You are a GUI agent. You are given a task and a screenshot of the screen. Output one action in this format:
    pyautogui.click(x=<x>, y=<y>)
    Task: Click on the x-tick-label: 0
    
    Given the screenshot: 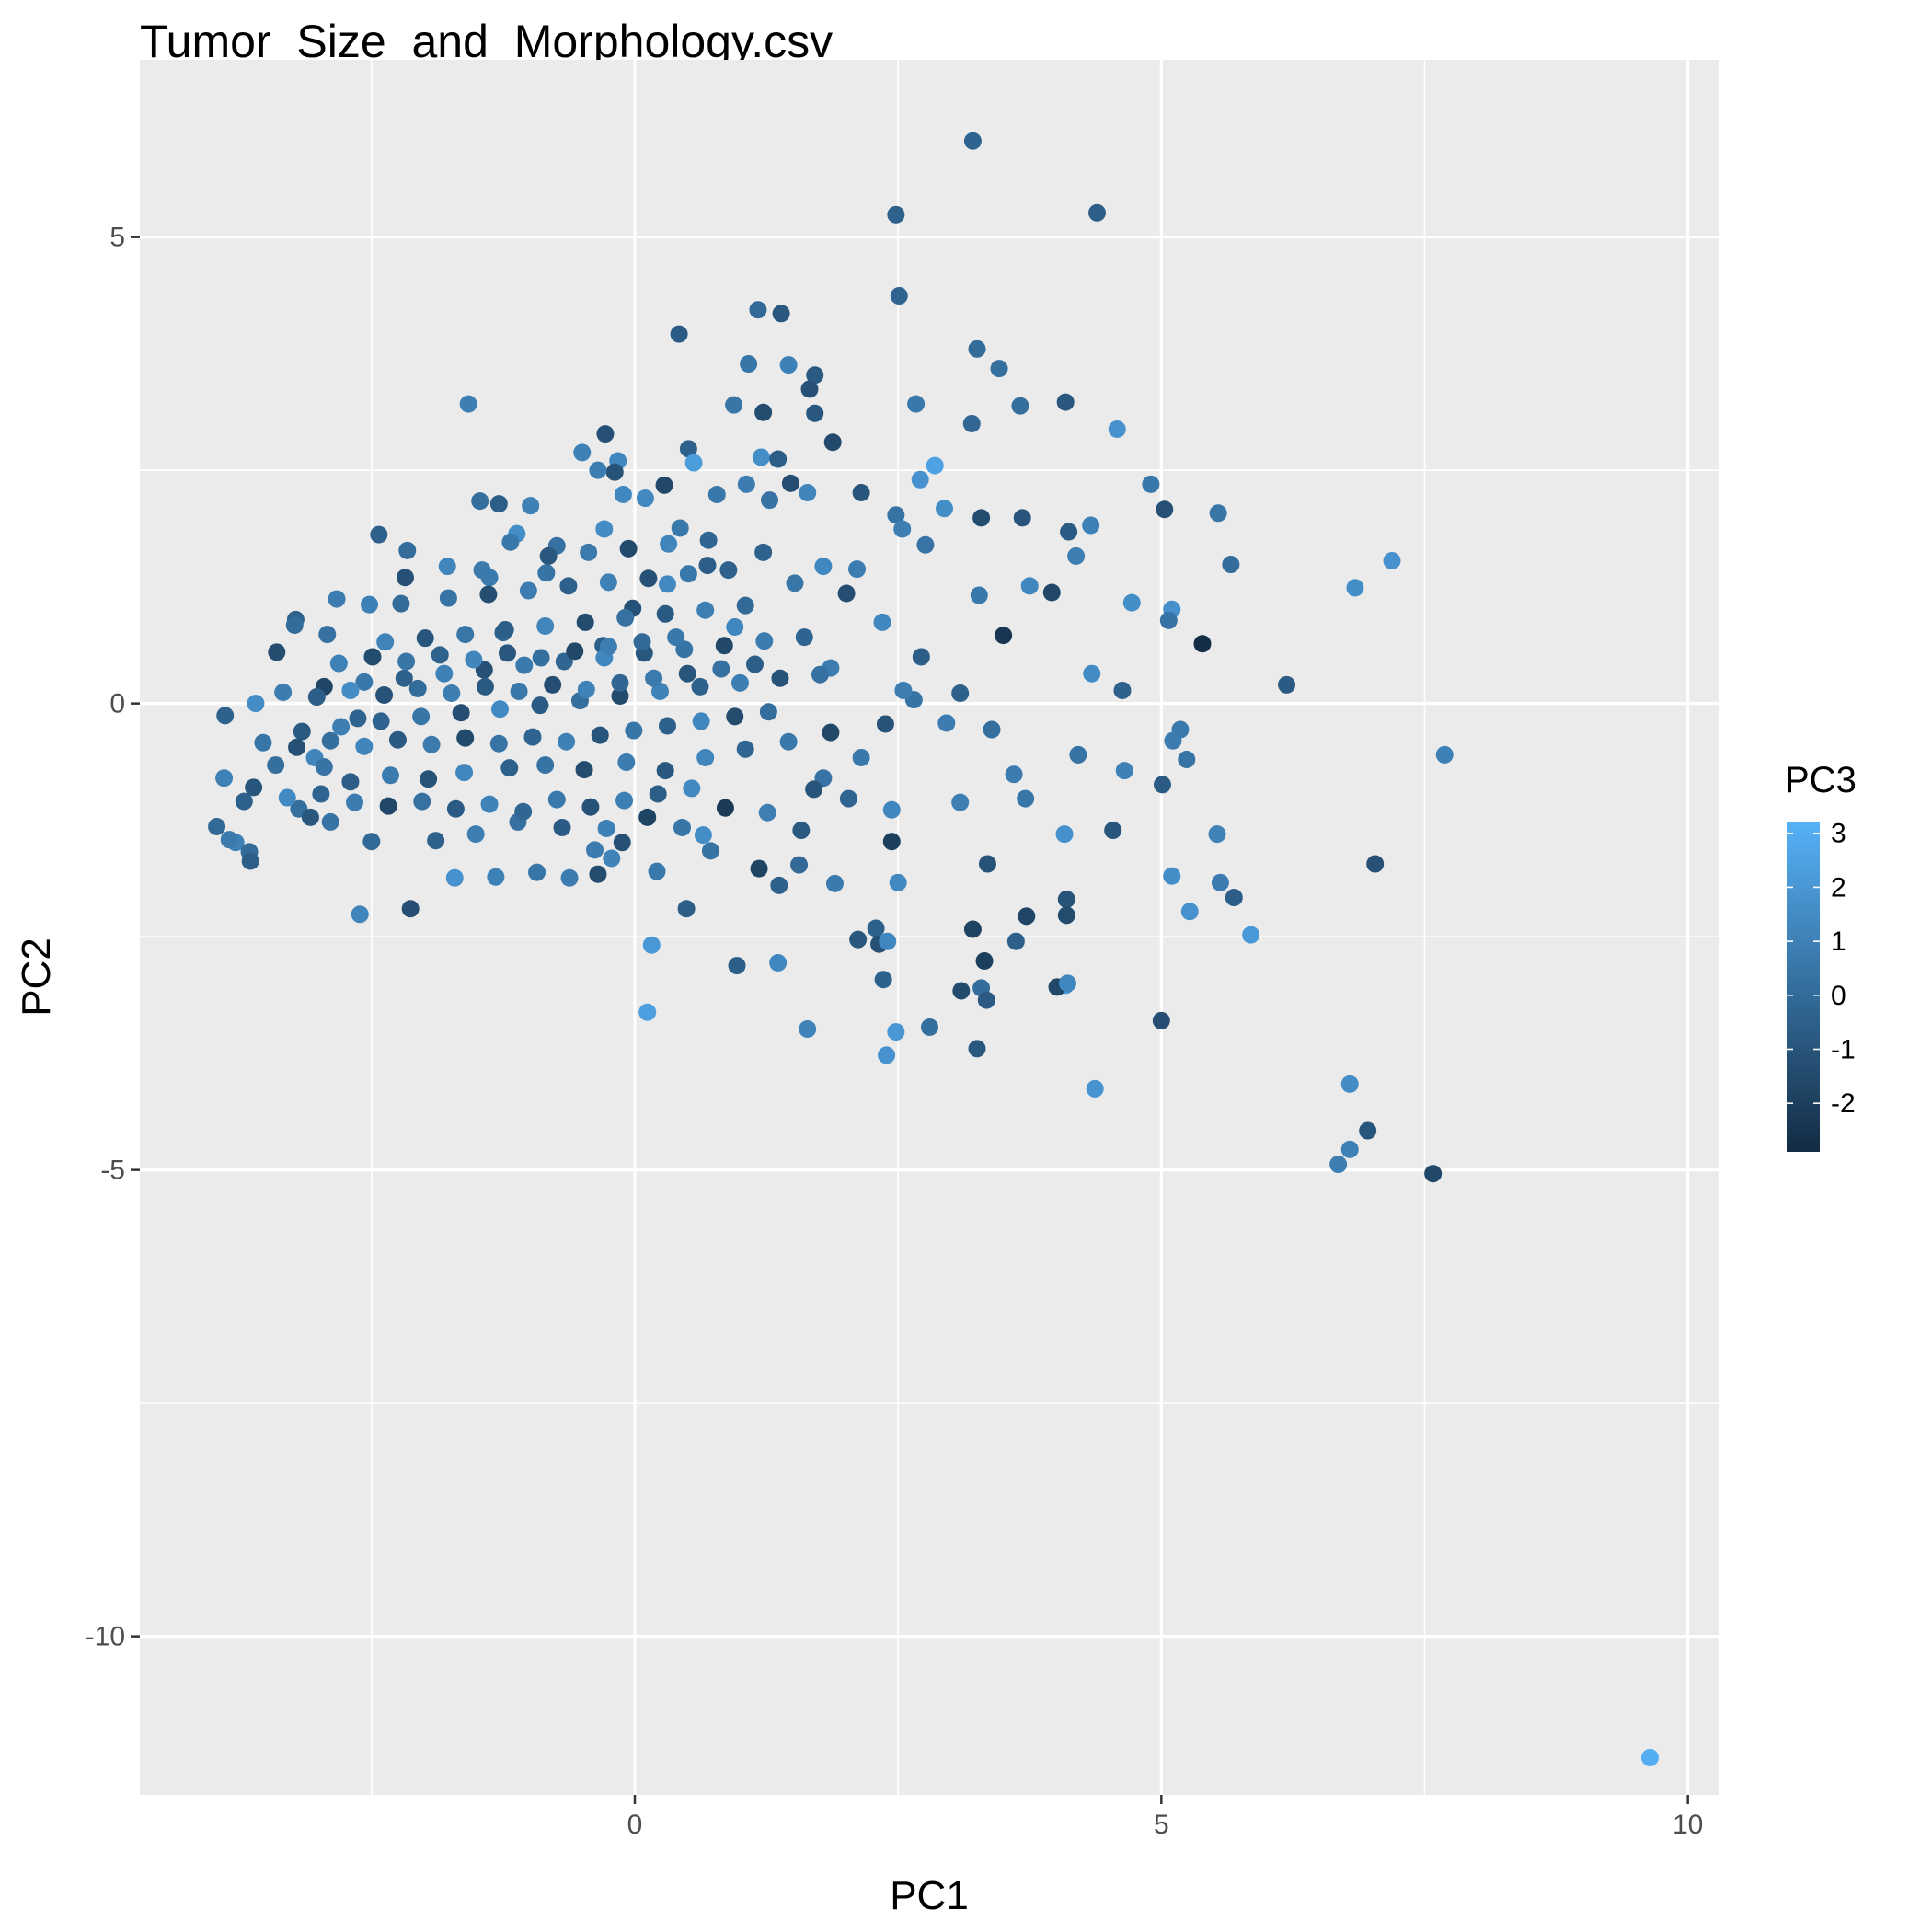 What is the action you would take?
    pyautogui.click(x=635, y=1825)
    